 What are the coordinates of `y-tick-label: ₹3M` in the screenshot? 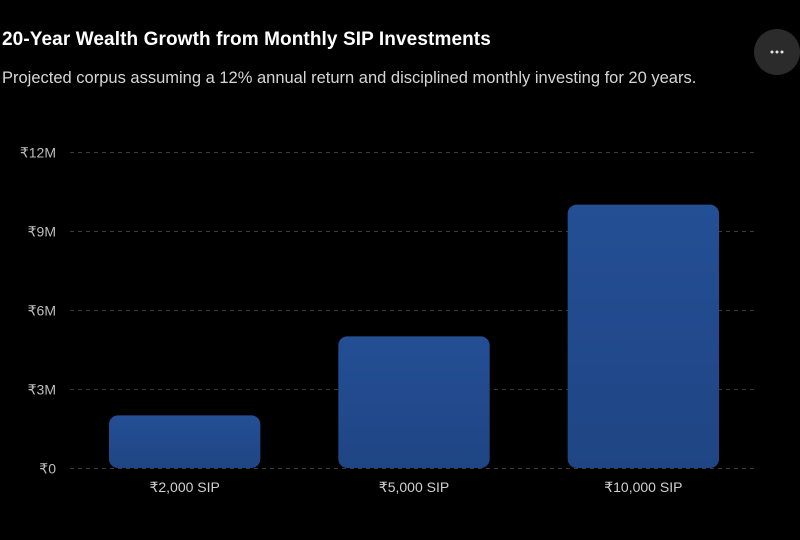 It's located at (42, 390).